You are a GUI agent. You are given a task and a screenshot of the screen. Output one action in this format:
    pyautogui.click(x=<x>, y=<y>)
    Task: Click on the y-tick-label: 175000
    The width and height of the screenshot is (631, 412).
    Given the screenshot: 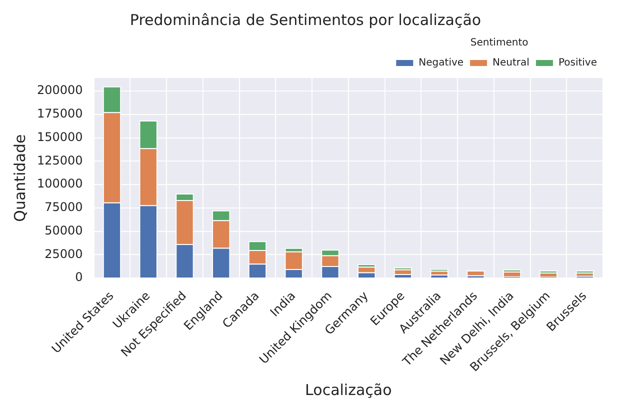 What is the action you would take?
    pyautogui.click(x=59, y=113)
    